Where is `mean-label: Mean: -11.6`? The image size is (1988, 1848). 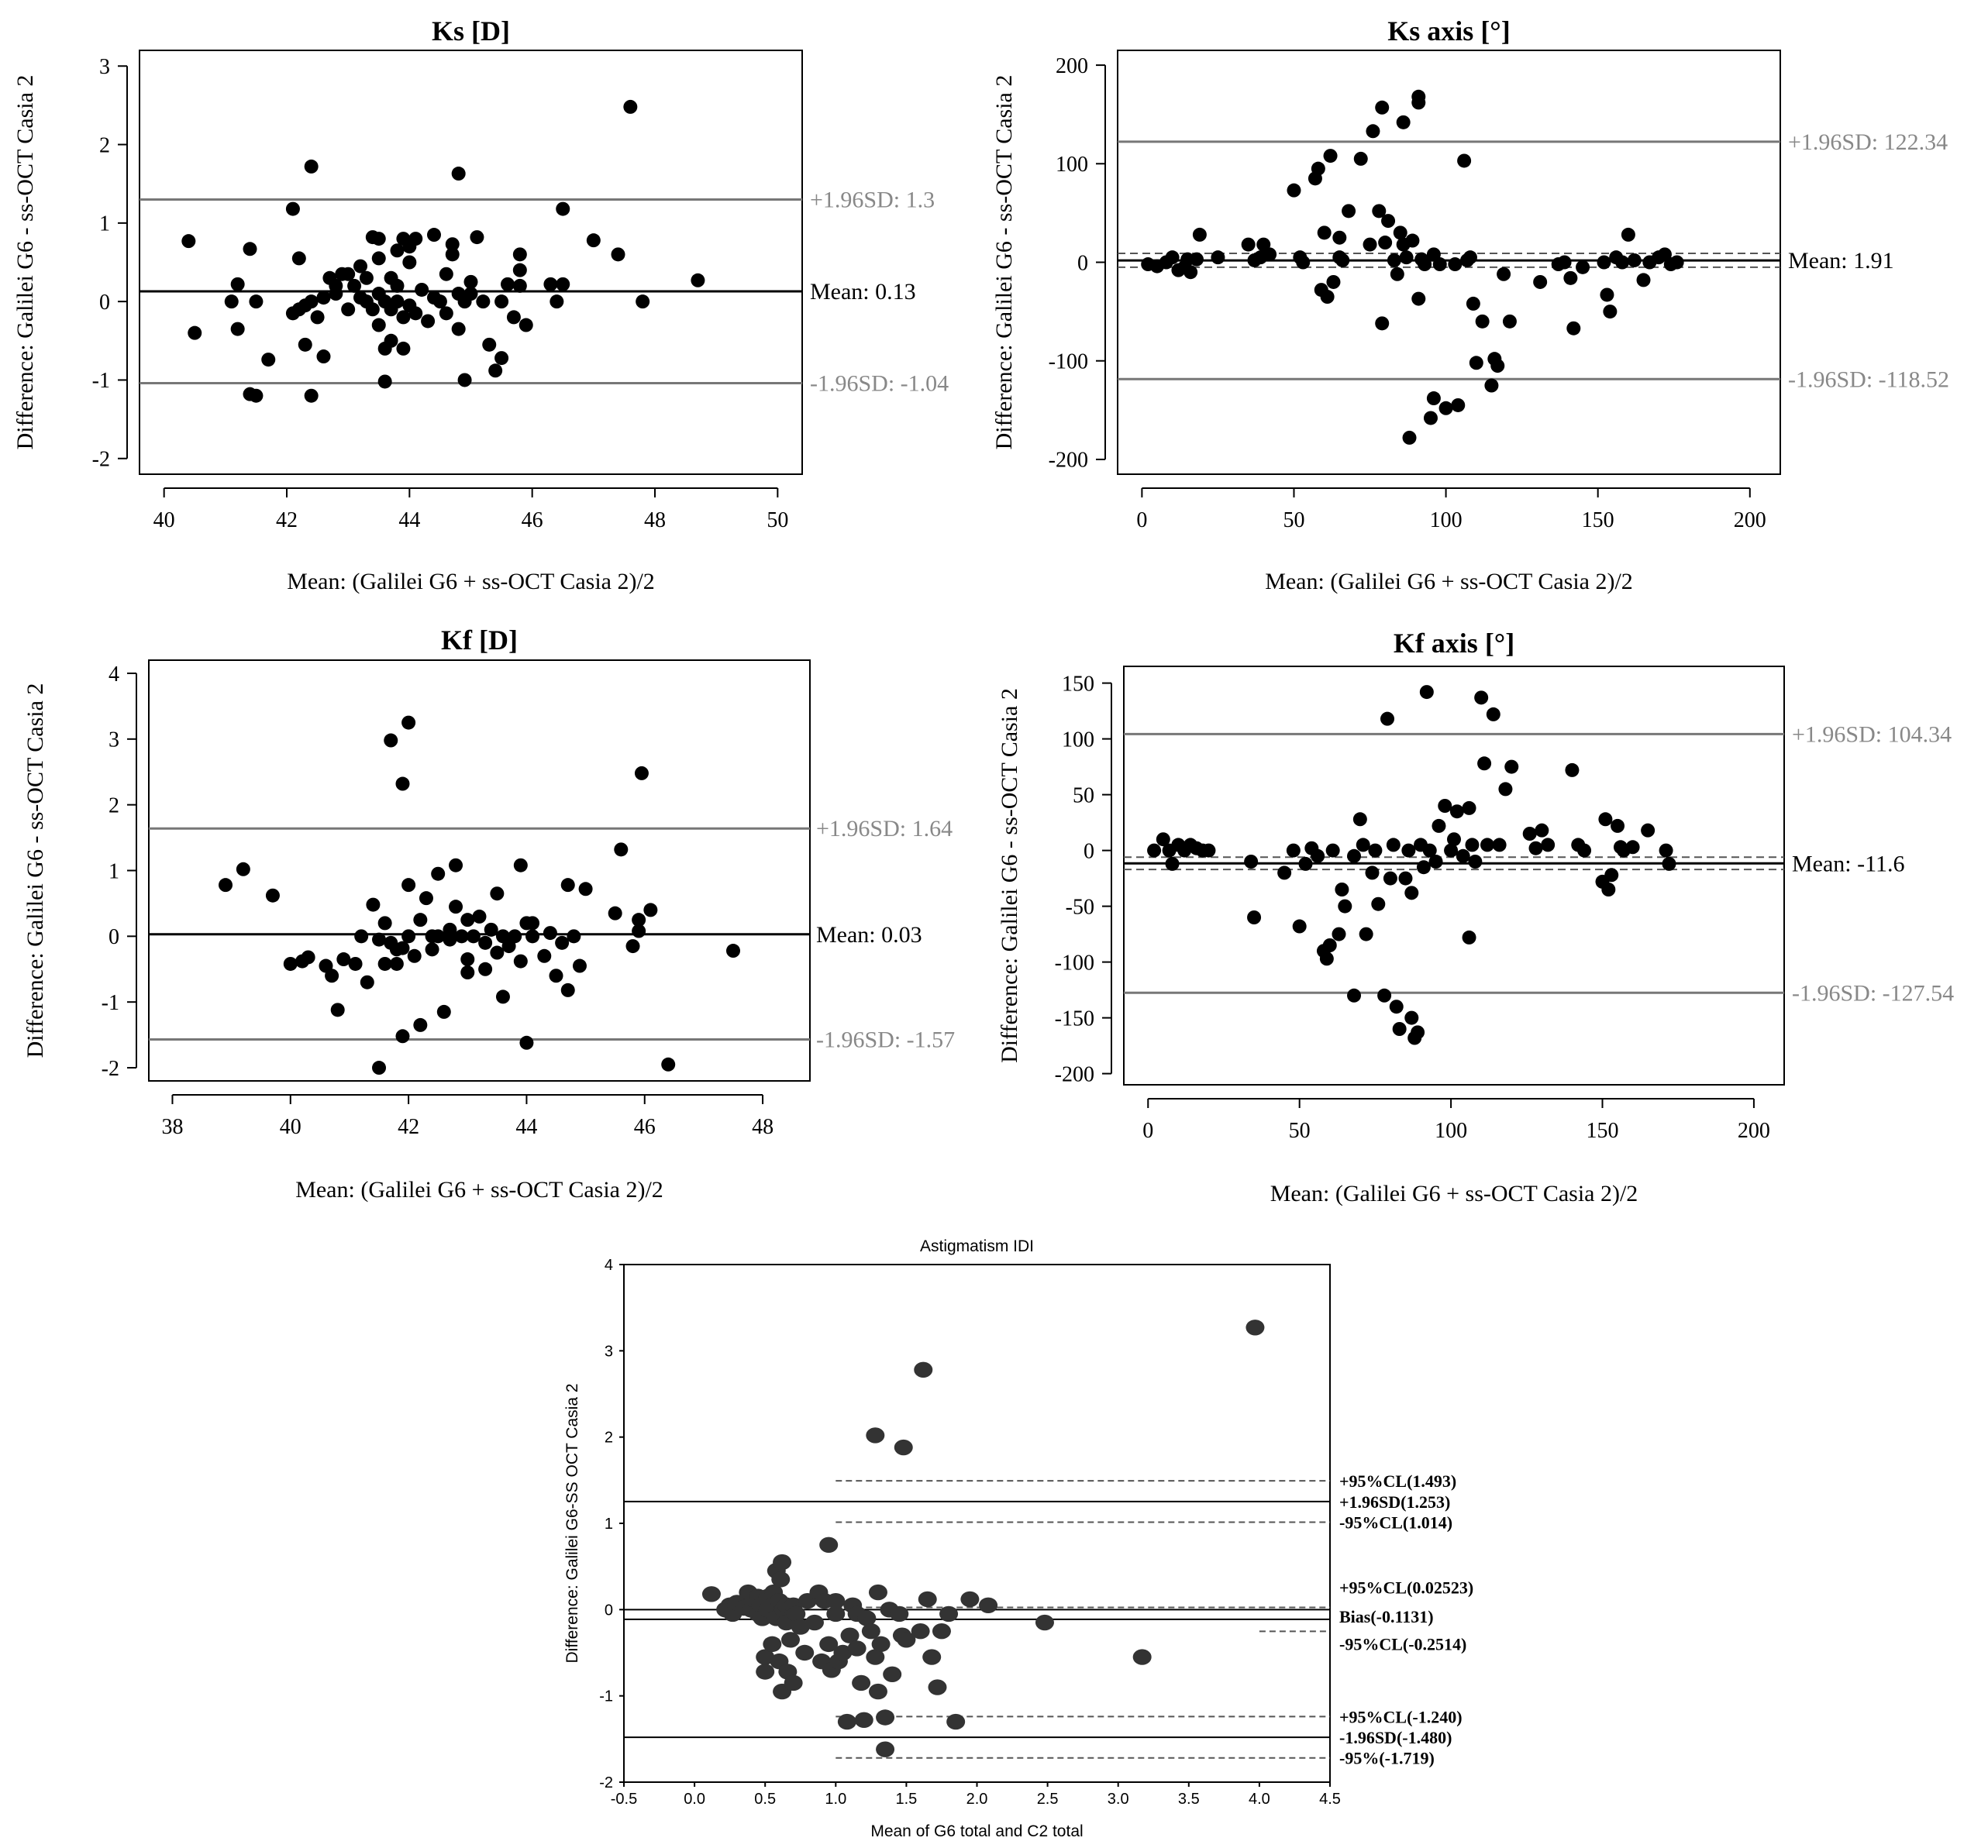 mean-label: Mean: -11.6 is located at coordinates (1848, 864).